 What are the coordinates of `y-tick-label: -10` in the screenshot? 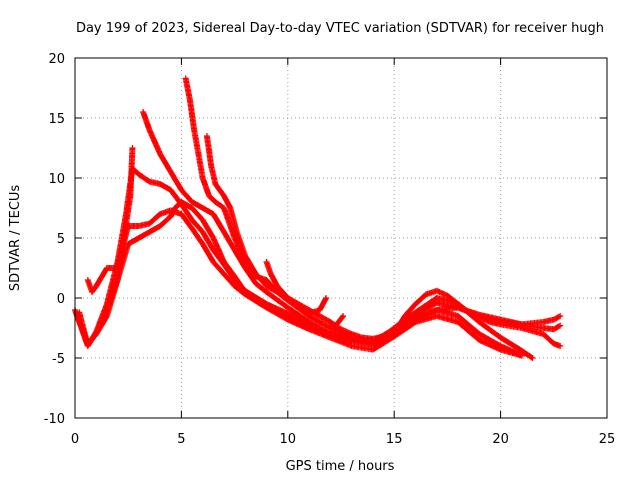 It's located at (54, 419).